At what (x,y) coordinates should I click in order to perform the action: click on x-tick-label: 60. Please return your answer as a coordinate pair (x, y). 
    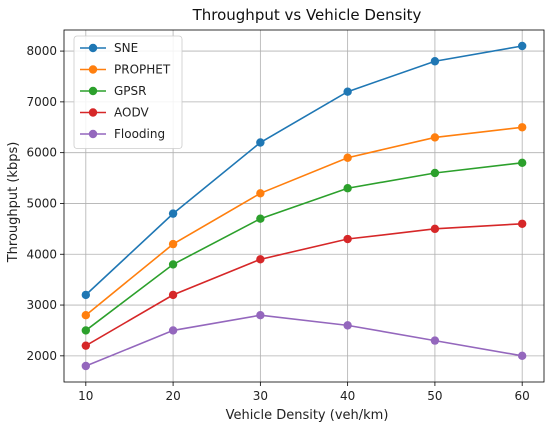
    Looking at the image, I should click on (522, 396).